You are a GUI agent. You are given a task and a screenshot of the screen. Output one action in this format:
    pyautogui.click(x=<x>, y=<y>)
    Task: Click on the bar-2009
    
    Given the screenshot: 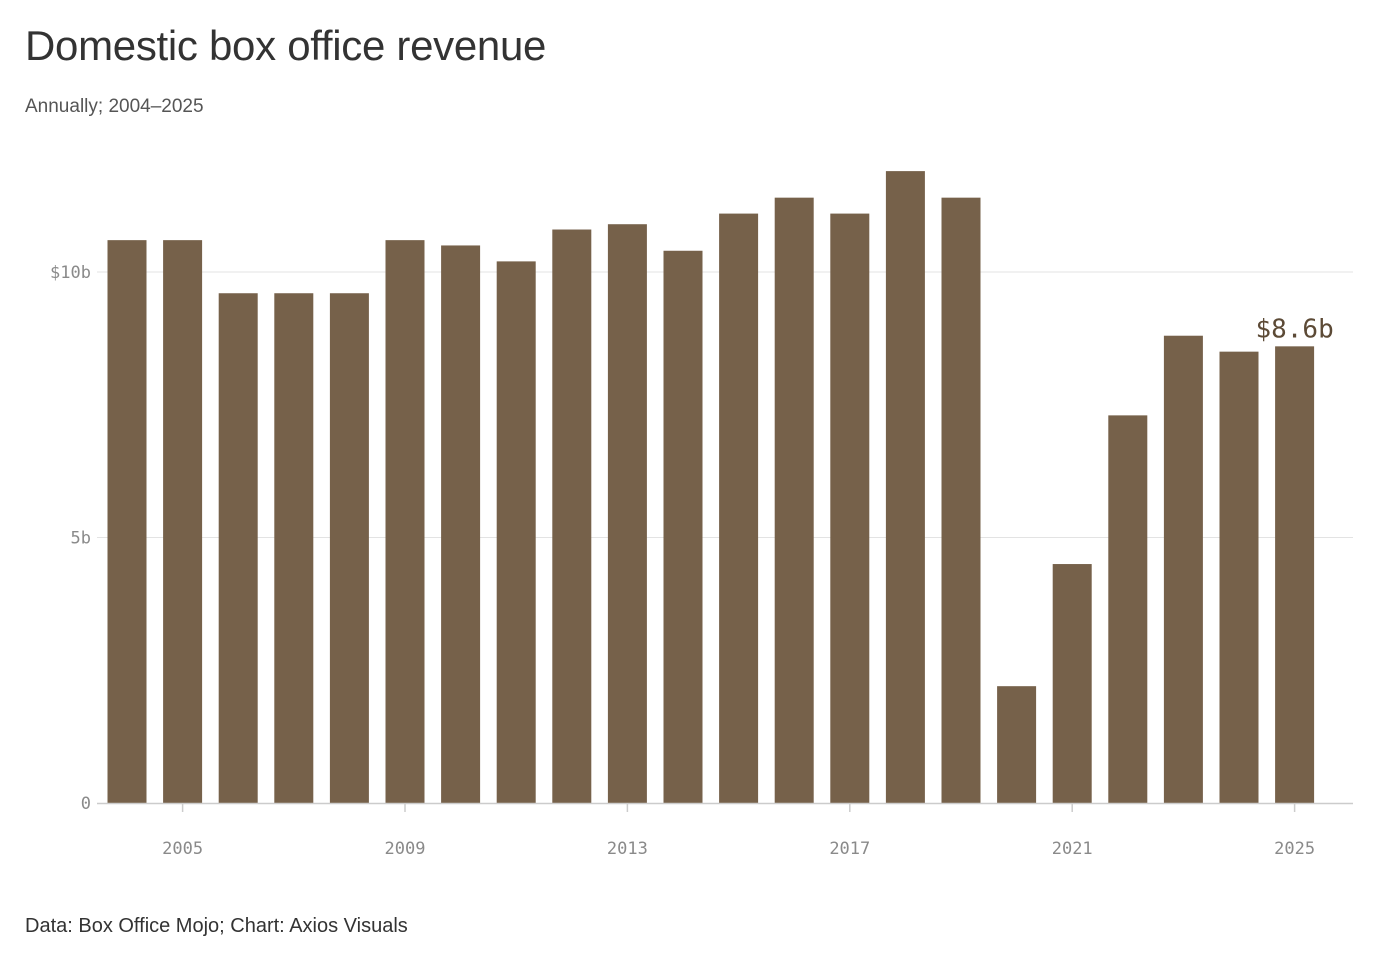 What is the action you would take?
    pyautogui.click(x=405, y=521)
    